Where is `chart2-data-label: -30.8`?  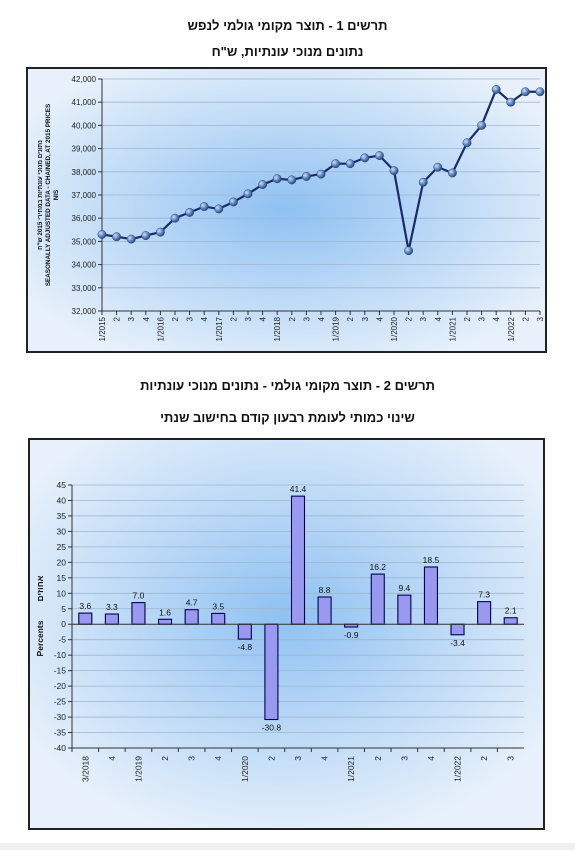
chart2-data-label: -30.8 is located at coordinates (272, 728).